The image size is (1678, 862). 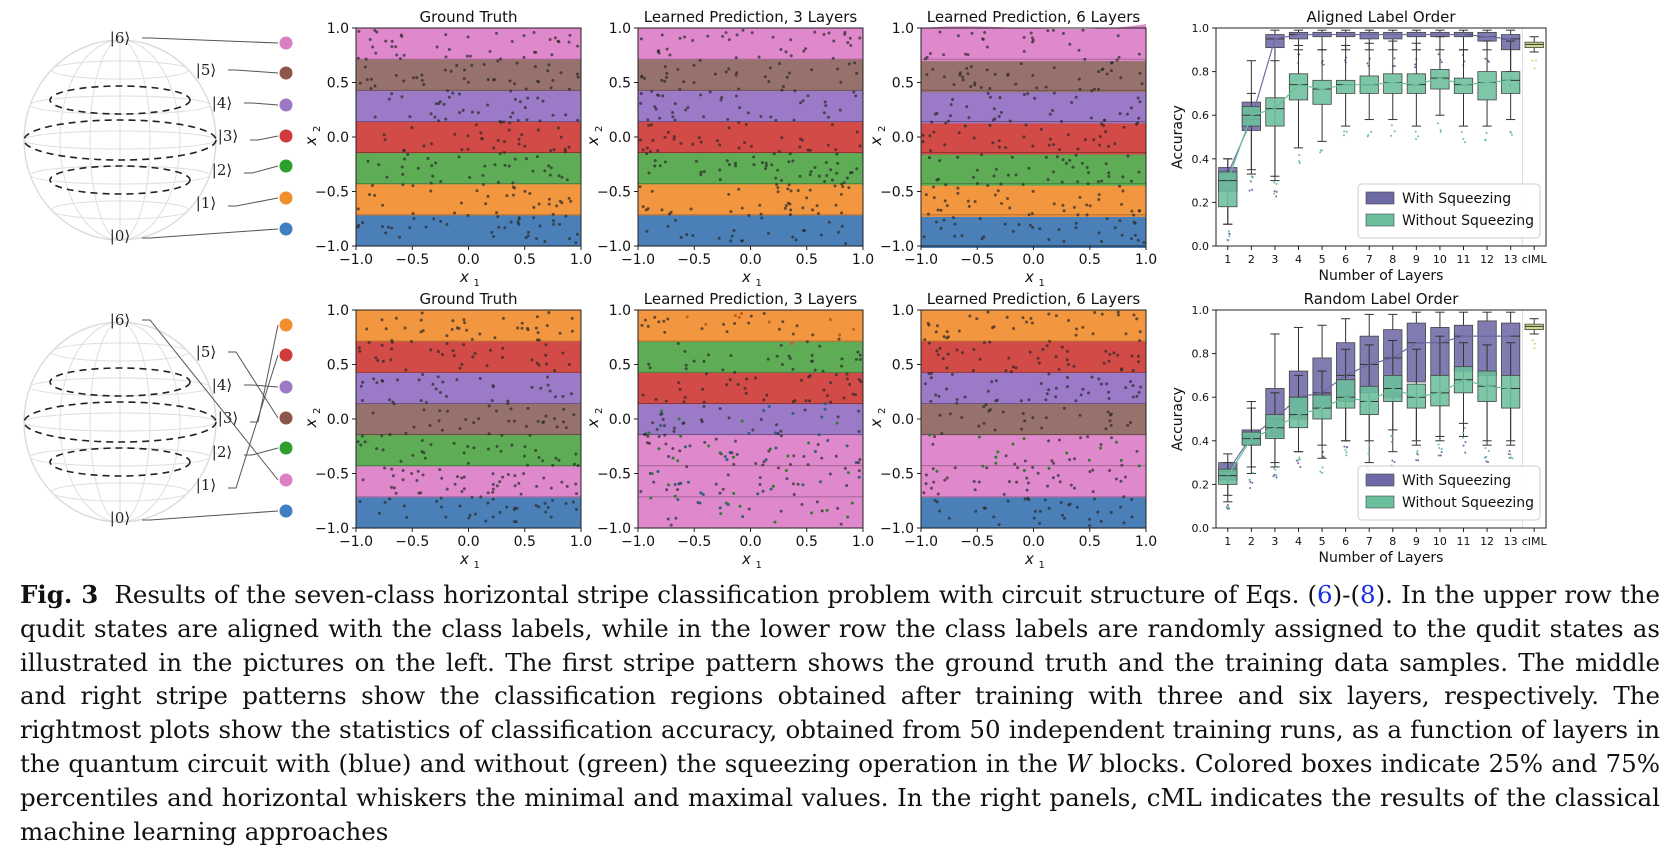 I want to click on state-connector, so click(x=253, y=421).